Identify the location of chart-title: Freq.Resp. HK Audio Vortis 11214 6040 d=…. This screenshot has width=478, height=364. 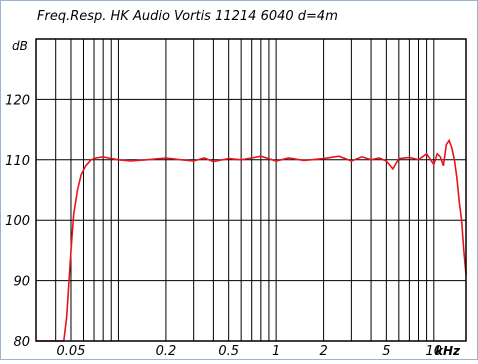
(187, 16).